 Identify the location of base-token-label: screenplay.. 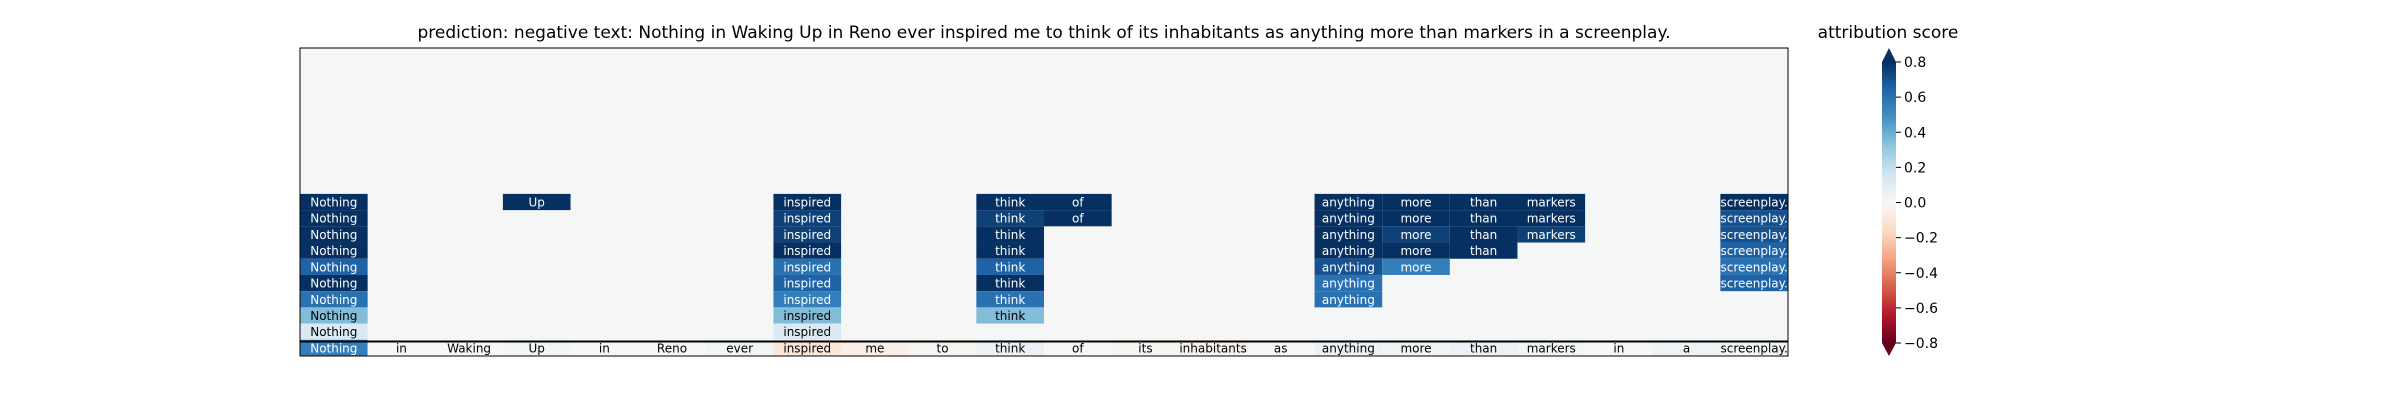
(1753, 348).